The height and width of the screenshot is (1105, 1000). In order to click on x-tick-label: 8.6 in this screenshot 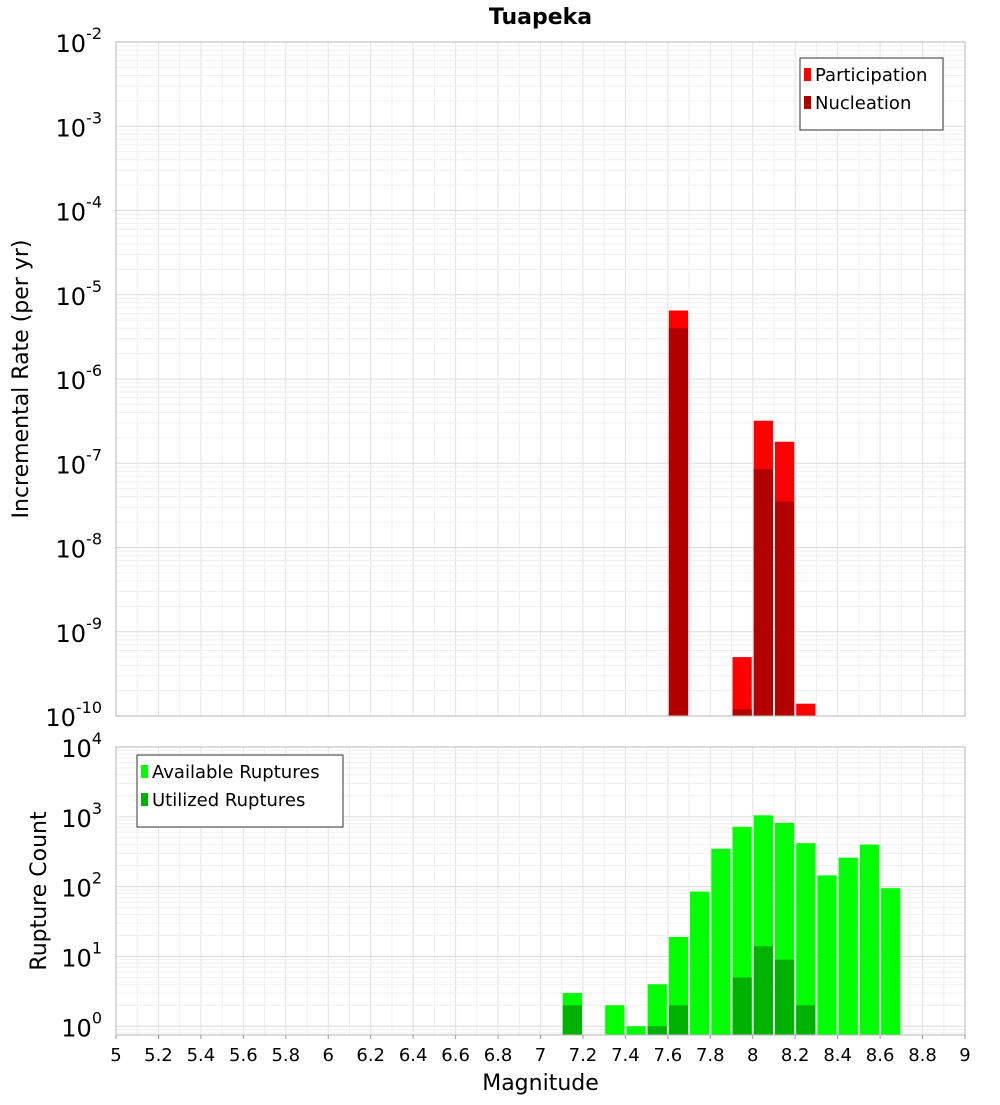, I will do `click(880, 1055)`.